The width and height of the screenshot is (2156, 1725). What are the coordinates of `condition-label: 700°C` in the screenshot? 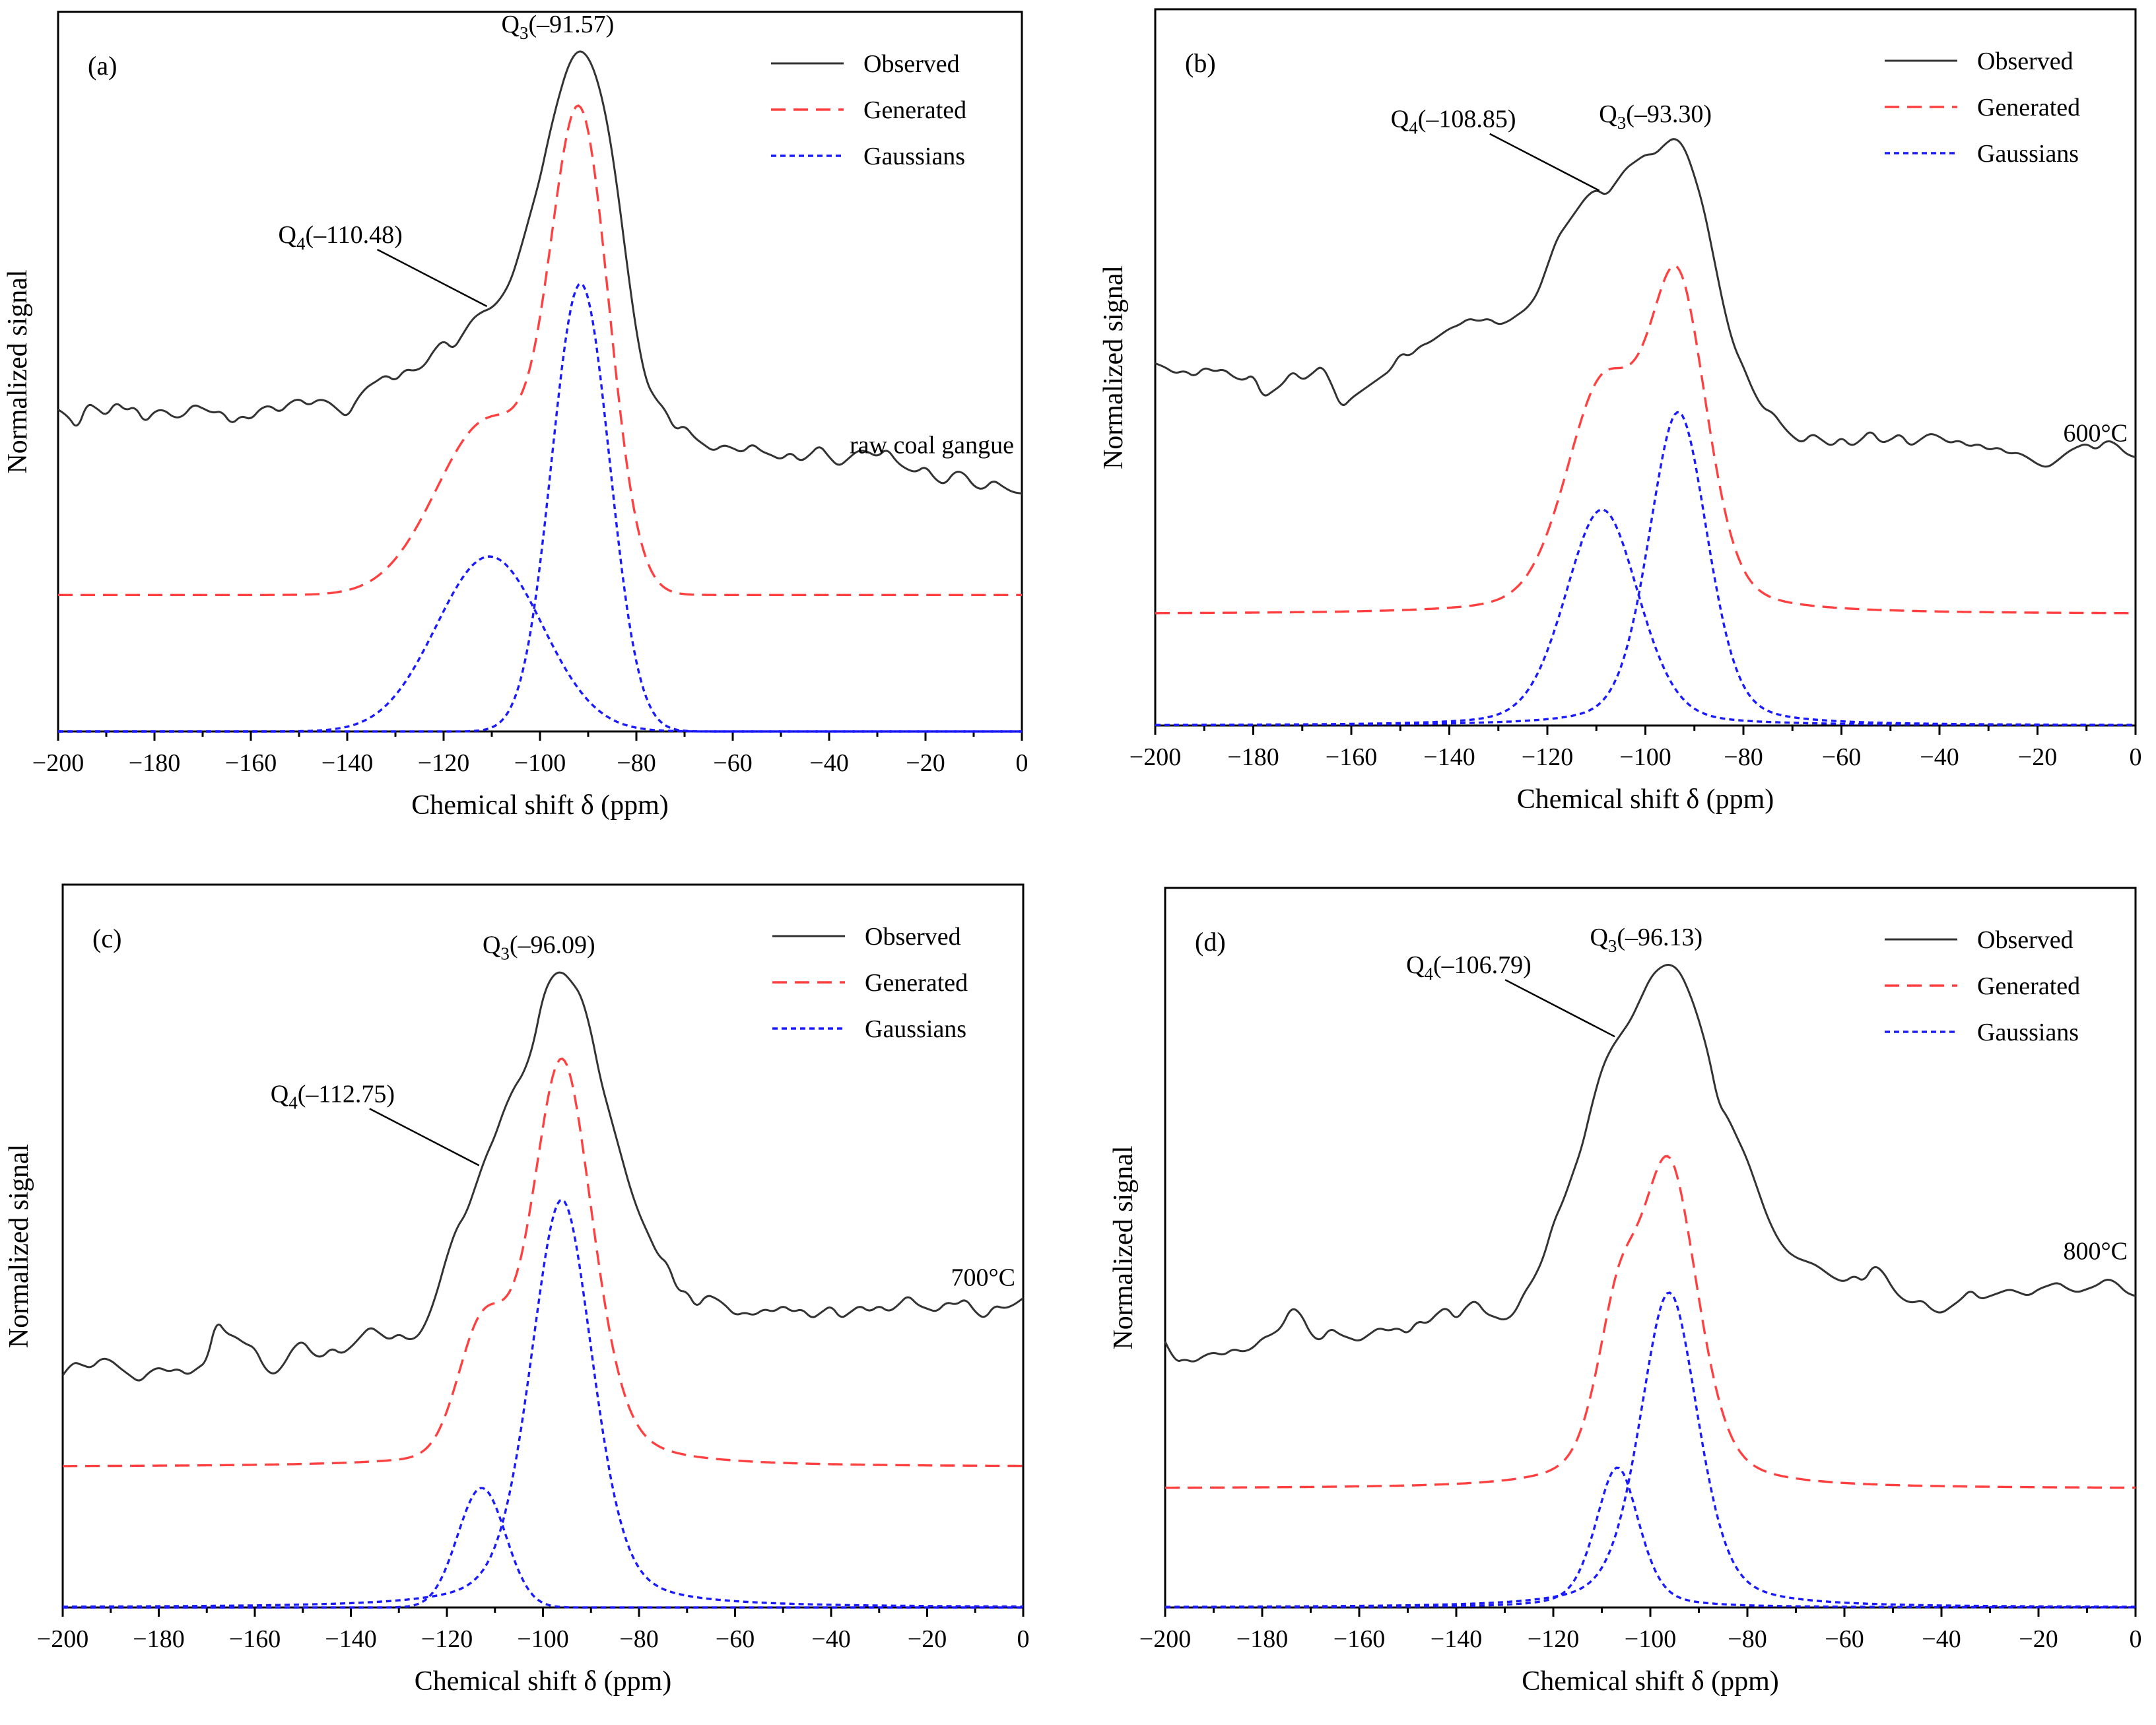 It's located at (983, 1278).